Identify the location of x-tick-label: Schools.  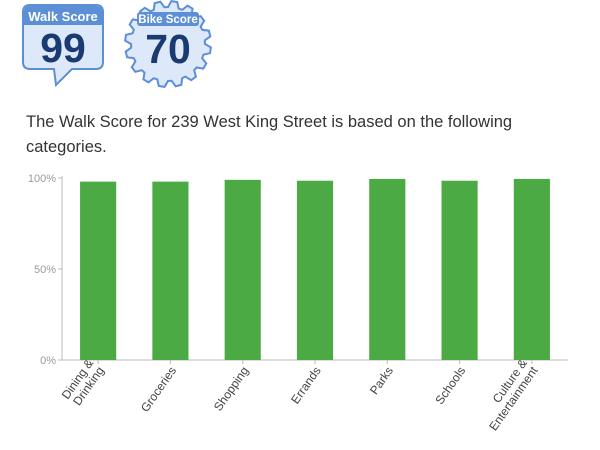
(450, 385).